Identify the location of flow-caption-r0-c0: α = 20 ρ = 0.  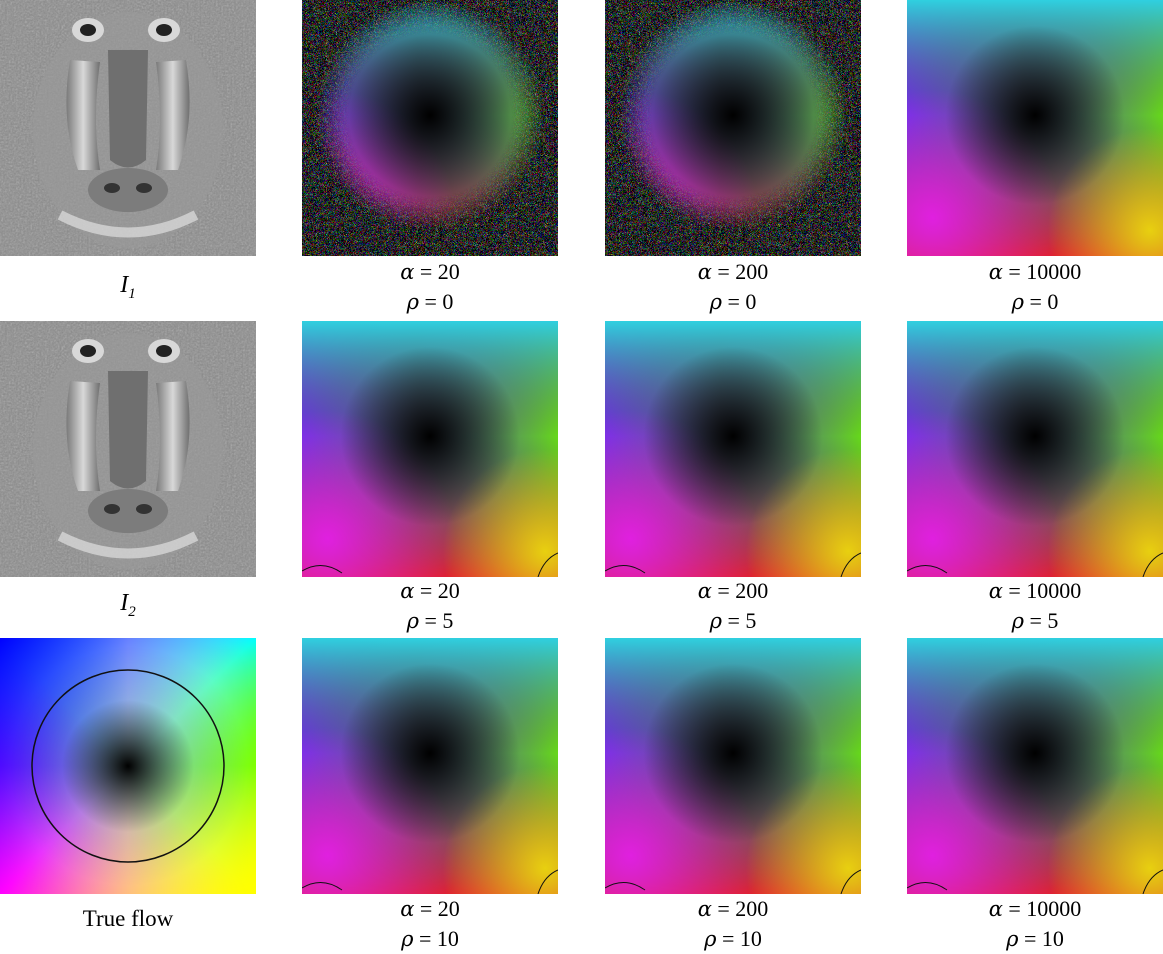
(430, 287).